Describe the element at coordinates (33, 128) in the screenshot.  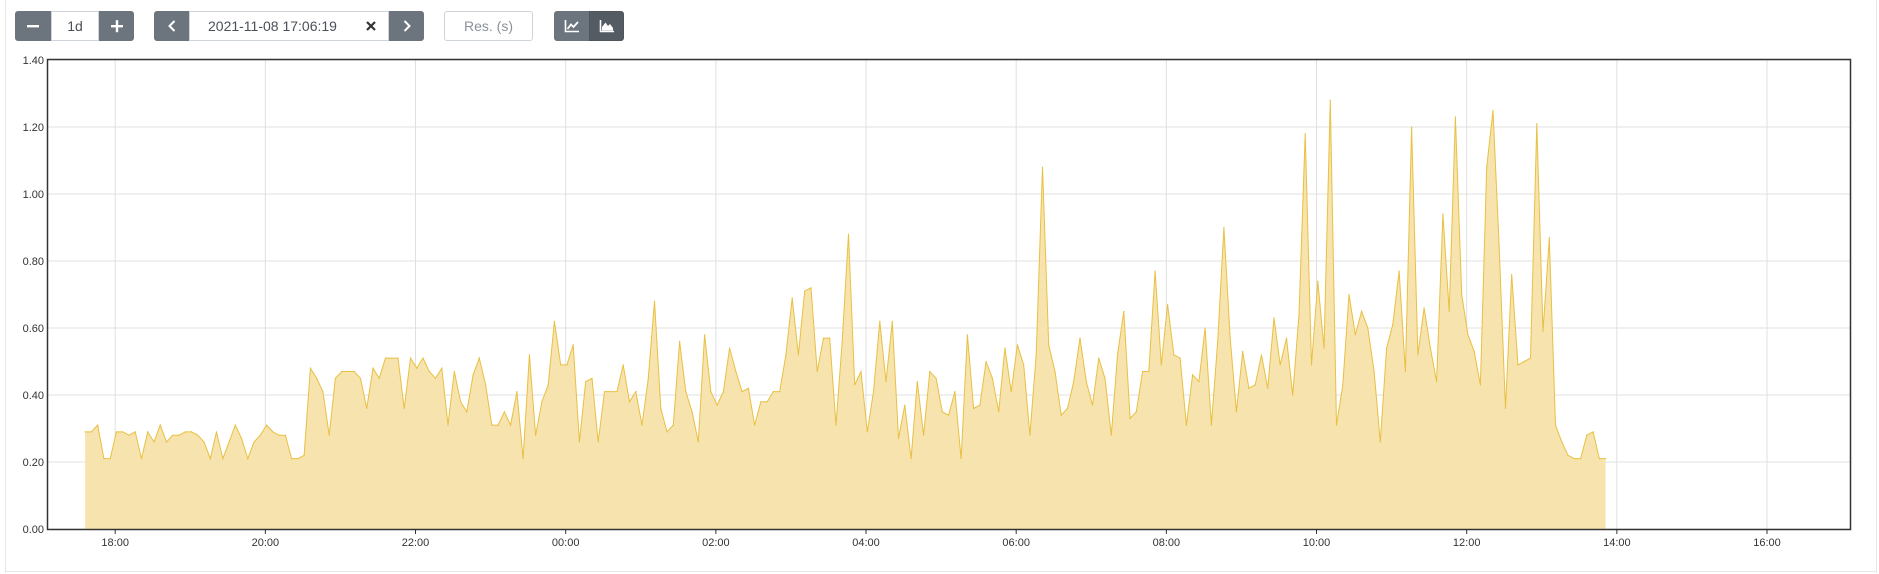
I see `y-tick-label: 1.20` at that location.